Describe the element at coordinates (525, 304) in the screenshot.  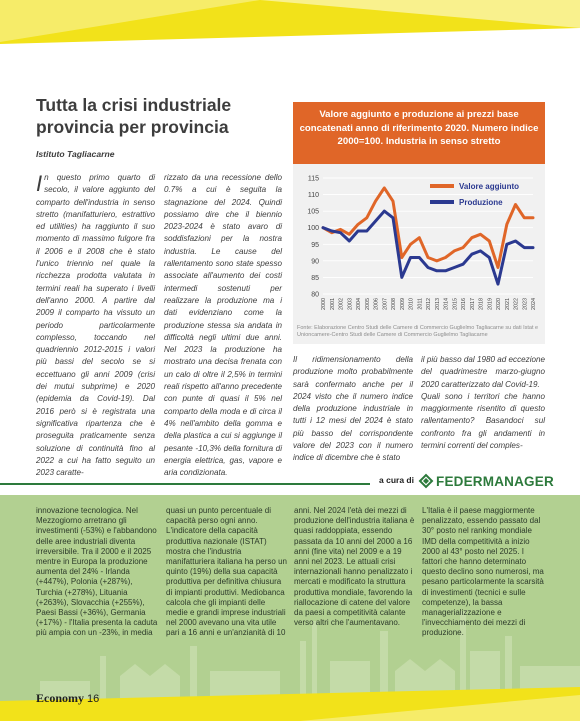
I see `x-tick-label: 2023` at that location.